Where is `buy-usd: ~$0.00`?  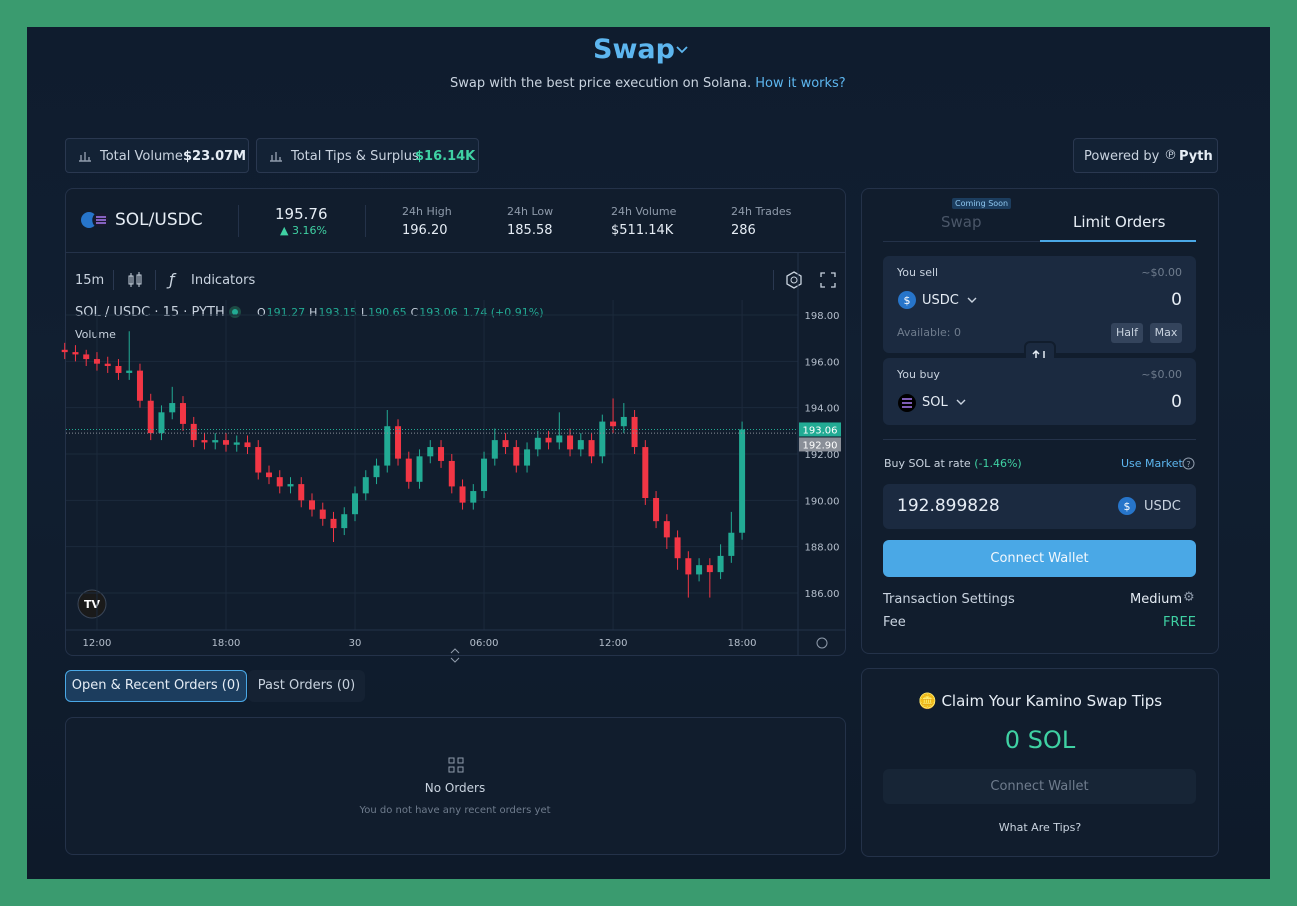
buy-usd: ~$0.00 is located at coordinates (1161, 374).